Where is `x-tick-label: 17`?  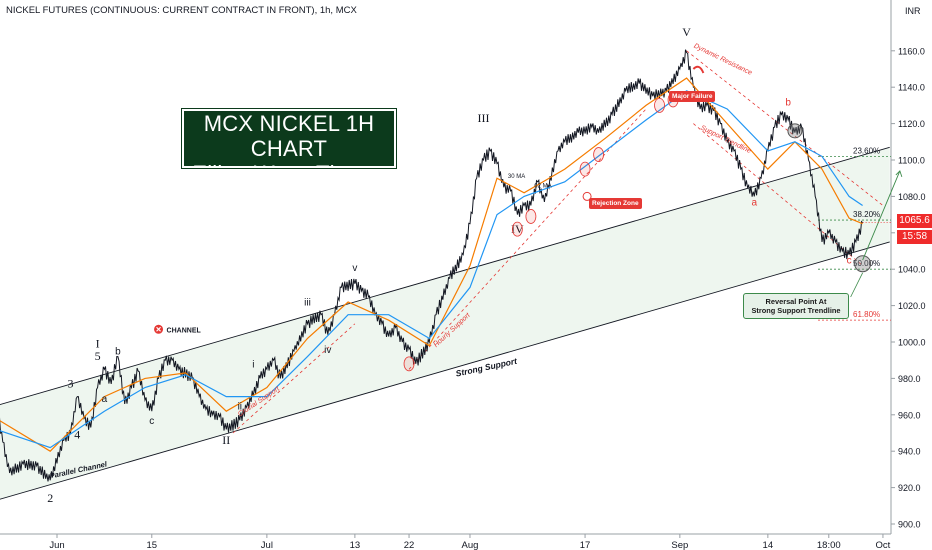 x-tick-label: 17 is located at coordinates (585, 545).